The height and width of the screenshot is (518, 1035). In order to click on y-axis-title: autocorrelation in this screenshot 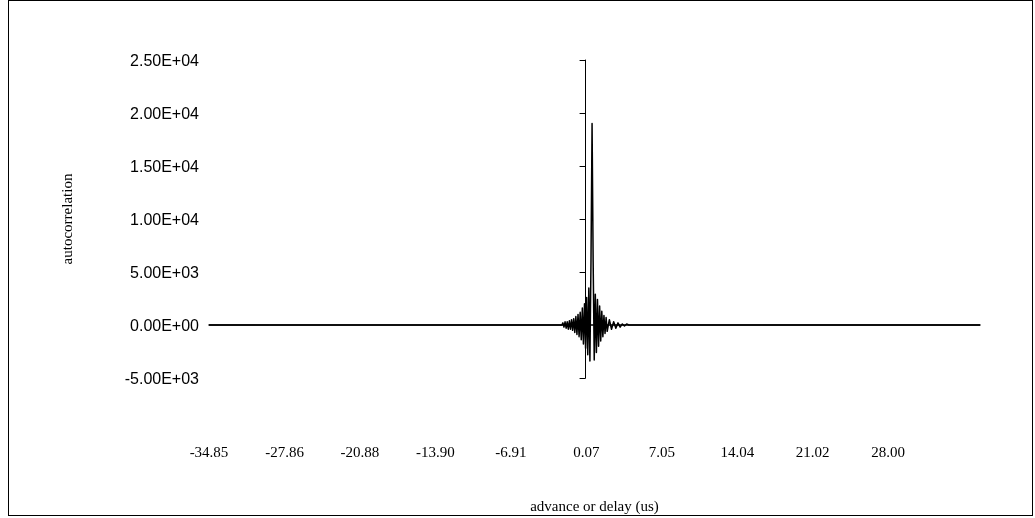, I will do `click(66, 219)`.